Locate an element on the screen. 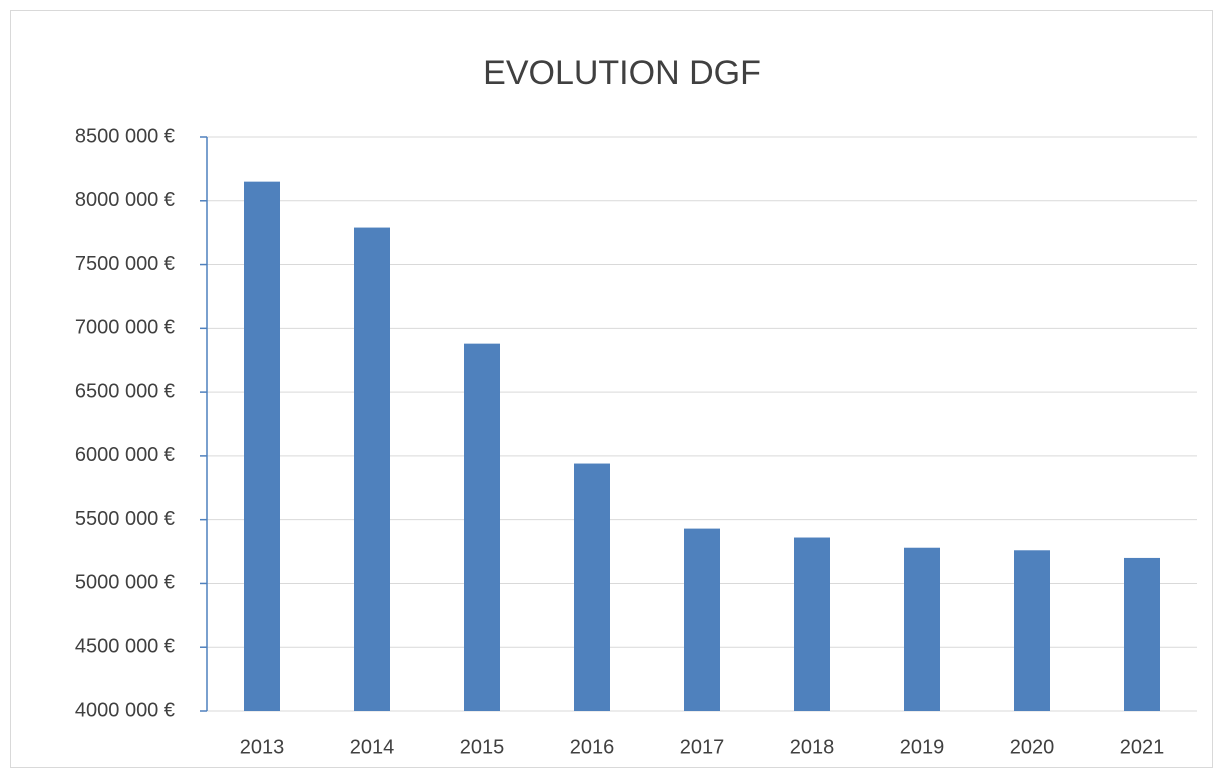  y-tick-label: 8000 000 € is located at coordinates (125, 200).